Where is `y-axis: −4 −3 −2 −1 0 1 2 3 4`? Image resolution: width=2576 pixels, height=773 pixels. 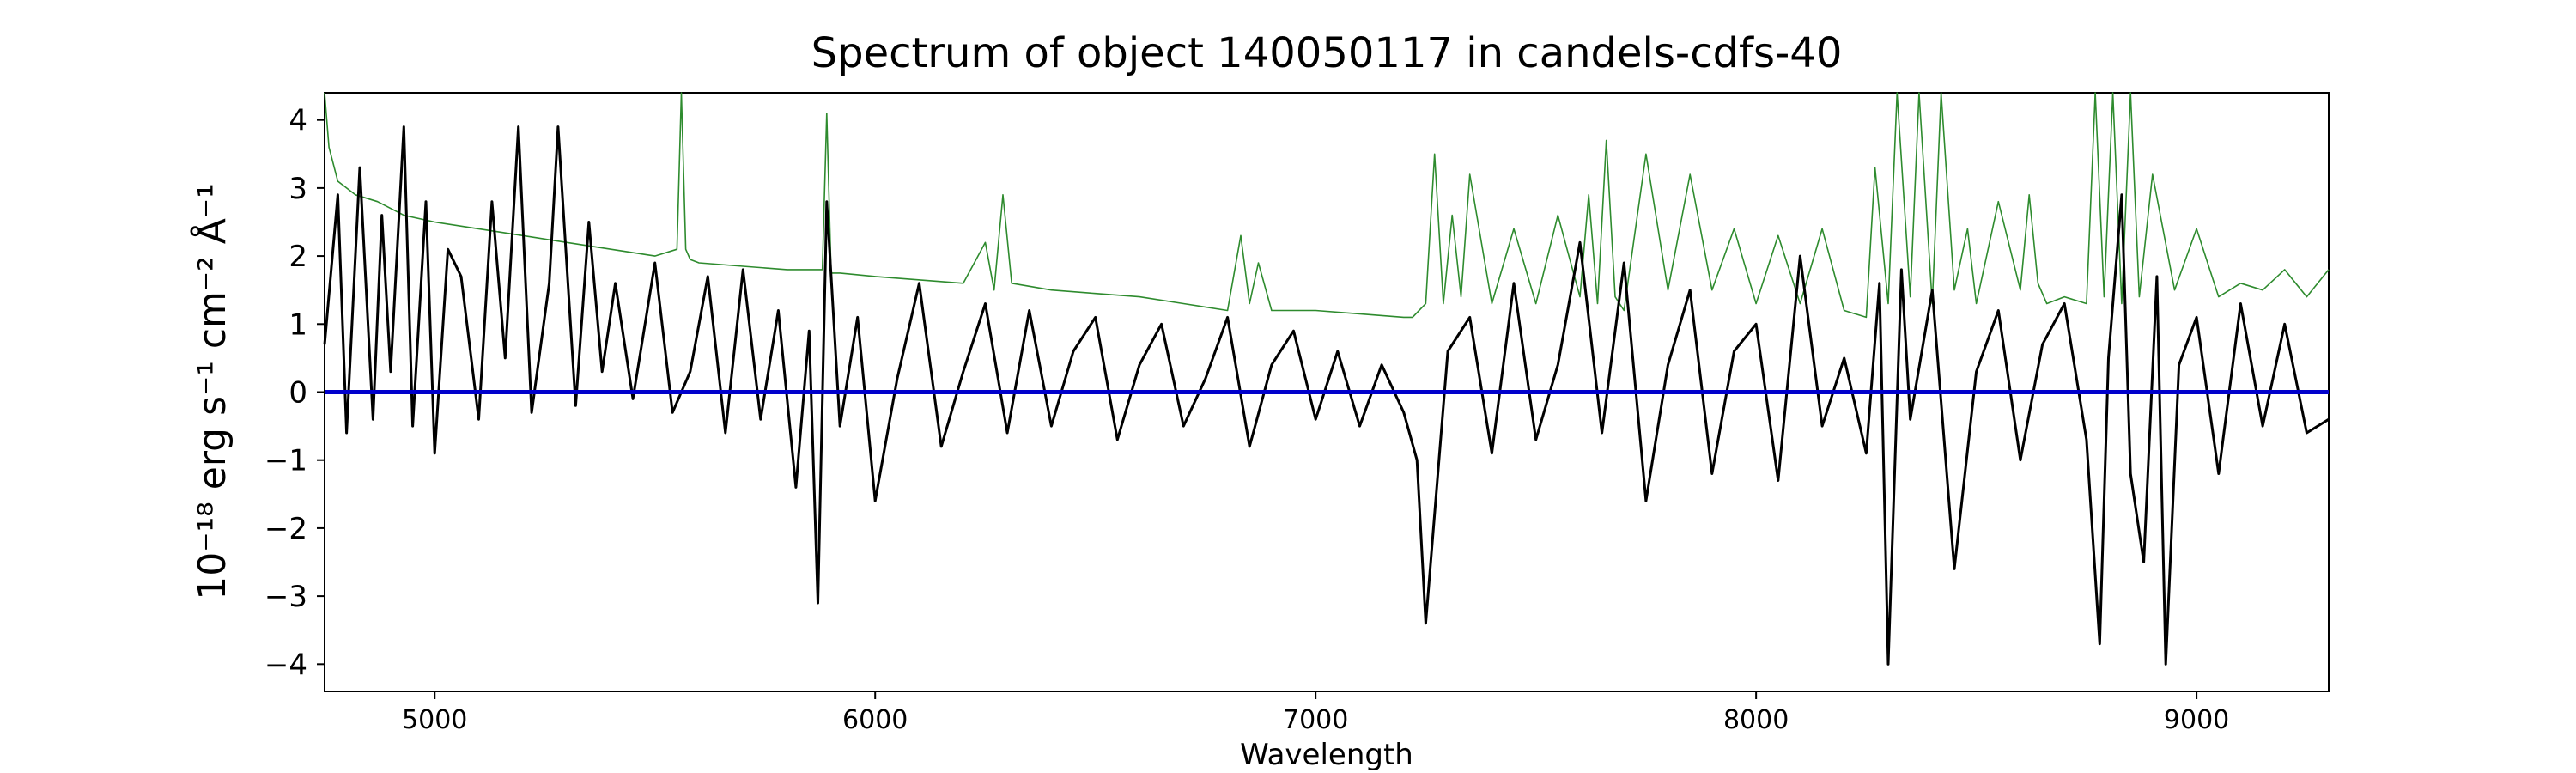 y-axis: −4 −3 −2 −1 0 1 2 3 4 is located at coordinates (294, 393).